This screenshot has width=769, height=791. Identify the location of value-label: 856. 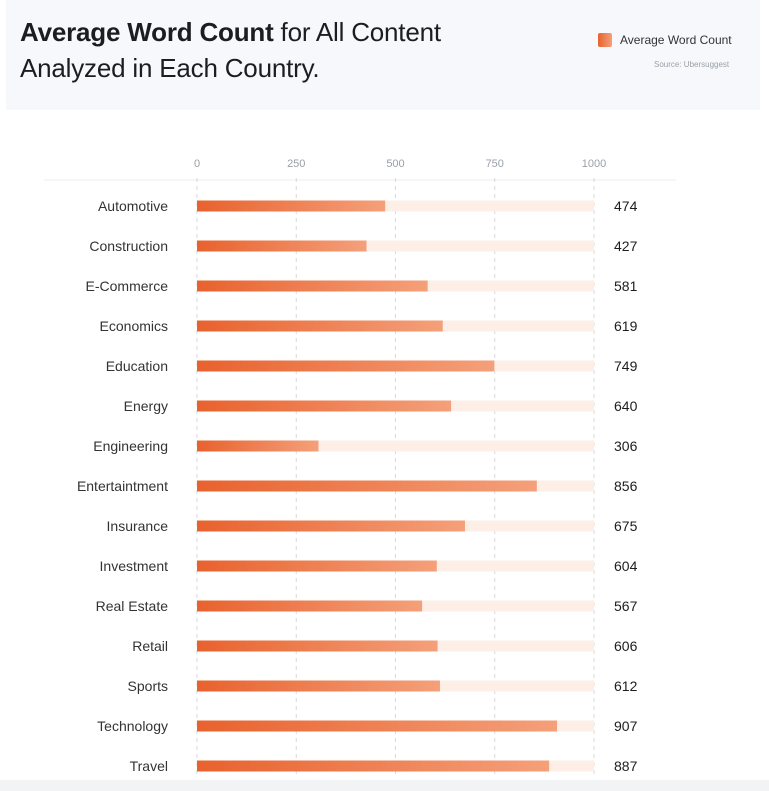
(626, 486).